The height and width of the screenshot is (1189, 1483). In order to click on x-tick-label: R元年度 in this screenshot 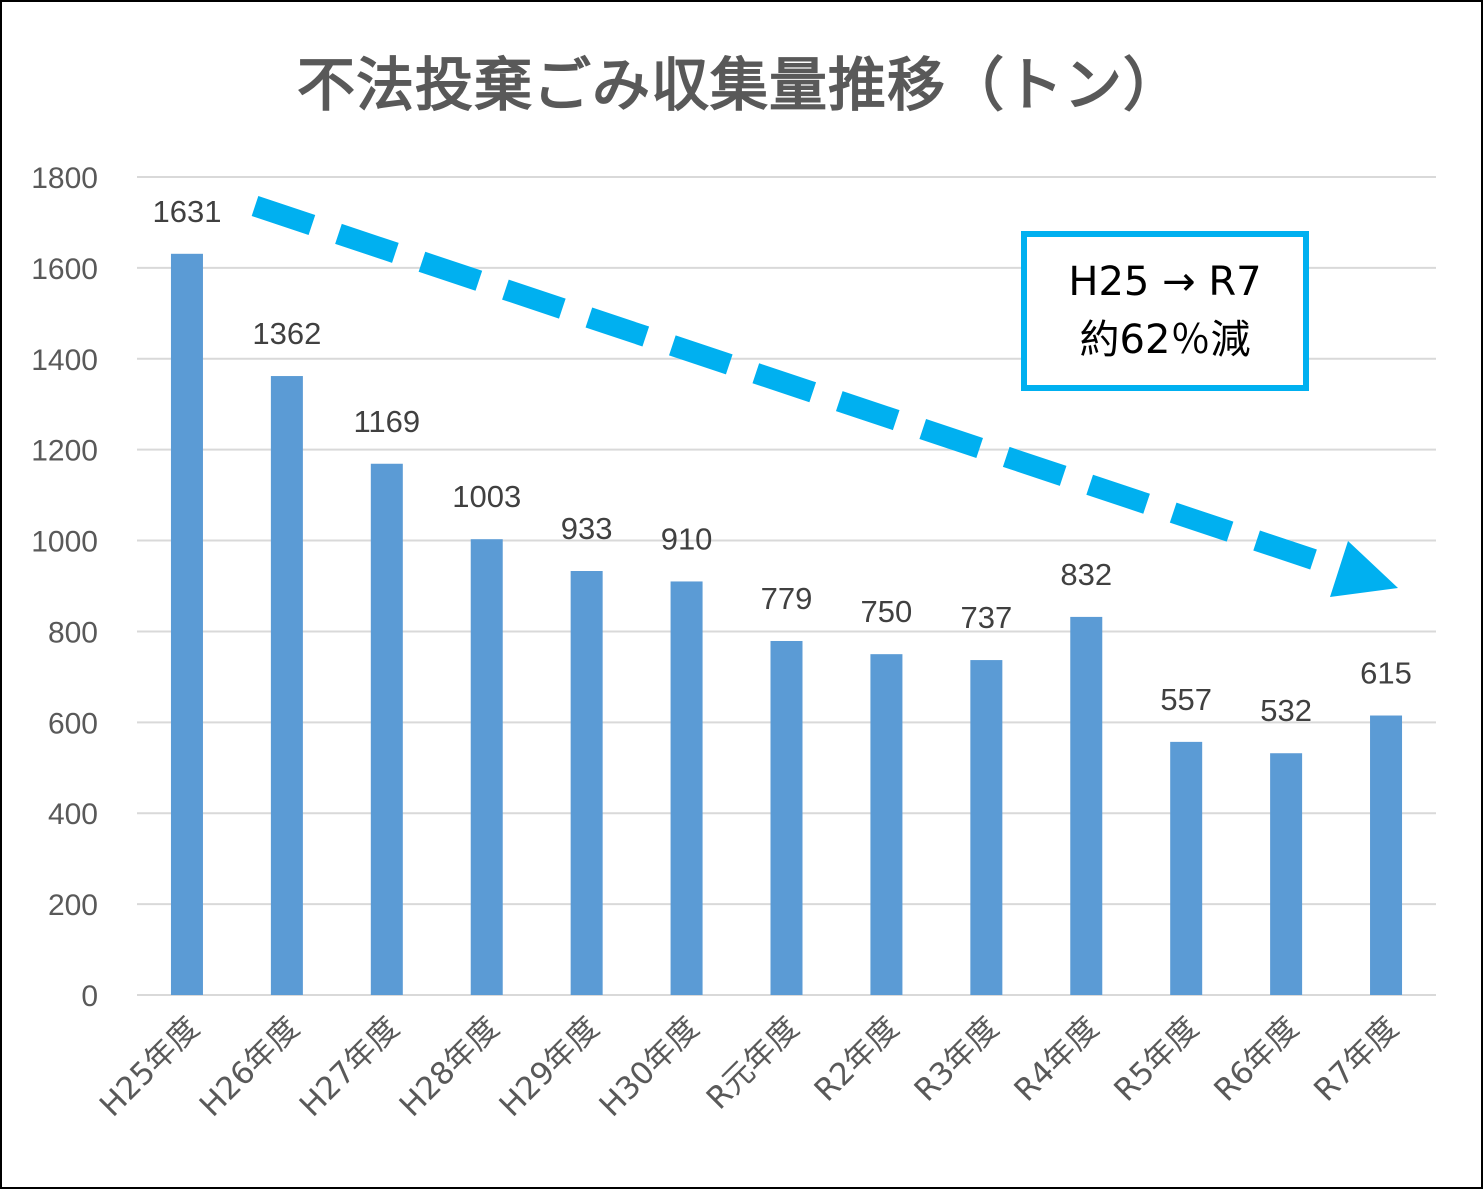, I will do `click(753, 1063)`.